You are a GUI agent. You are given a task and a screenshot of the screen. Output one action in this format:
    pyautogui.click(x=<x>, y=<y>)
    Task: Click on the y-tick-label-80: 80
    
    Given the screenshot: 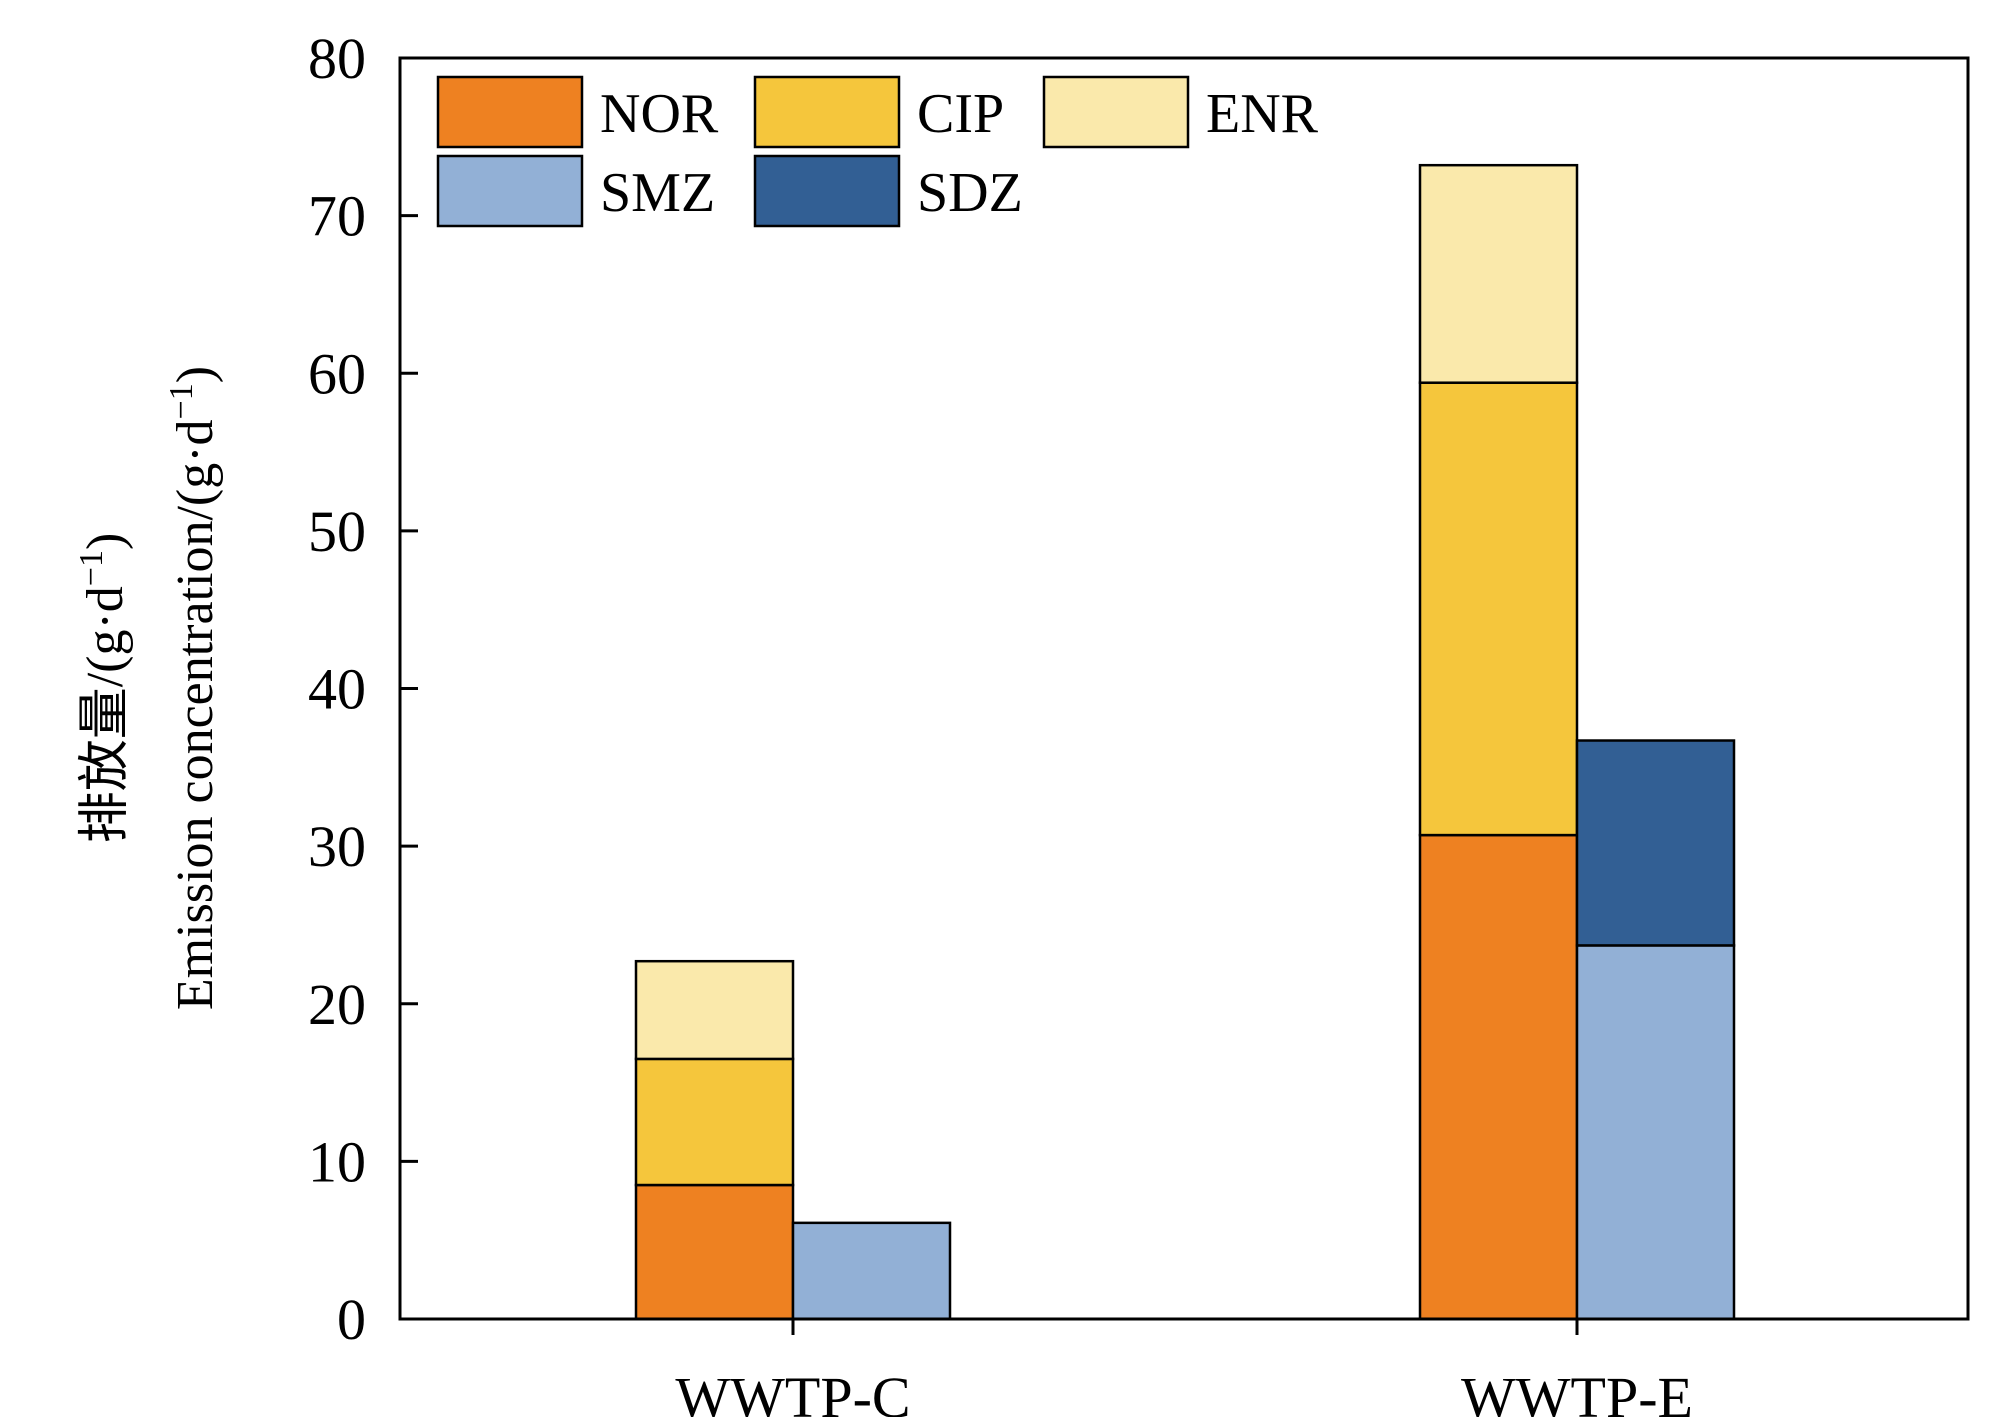 What is the action you would take?
    pyautogui.click(x=337, y=58)
    